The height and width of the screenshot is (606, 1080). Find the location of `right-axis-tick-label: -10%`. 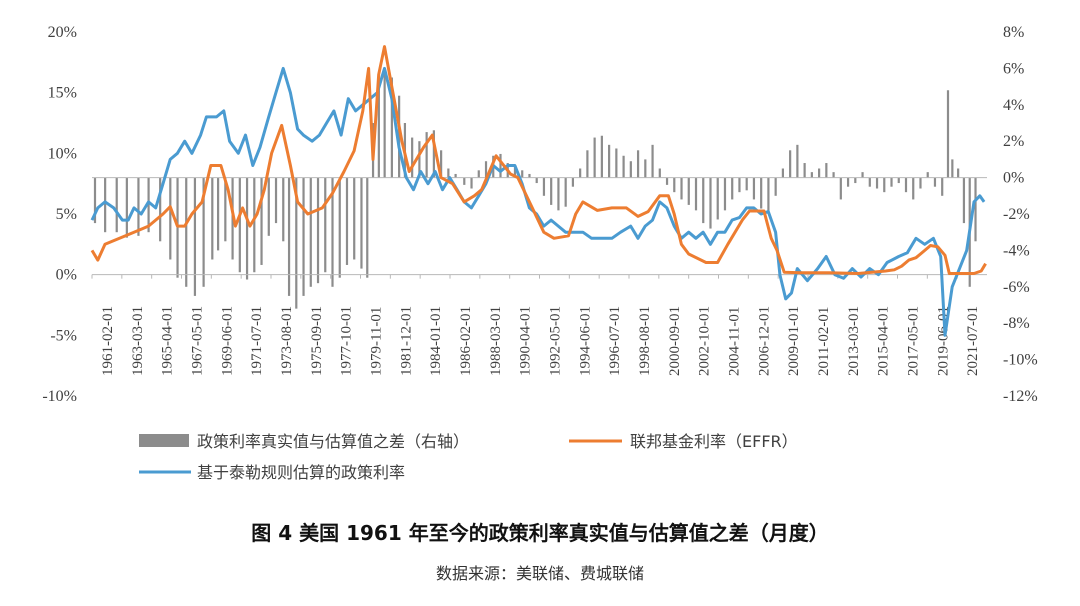

right-axis-tick-label: -10% is located at coordinates (1020, 360).